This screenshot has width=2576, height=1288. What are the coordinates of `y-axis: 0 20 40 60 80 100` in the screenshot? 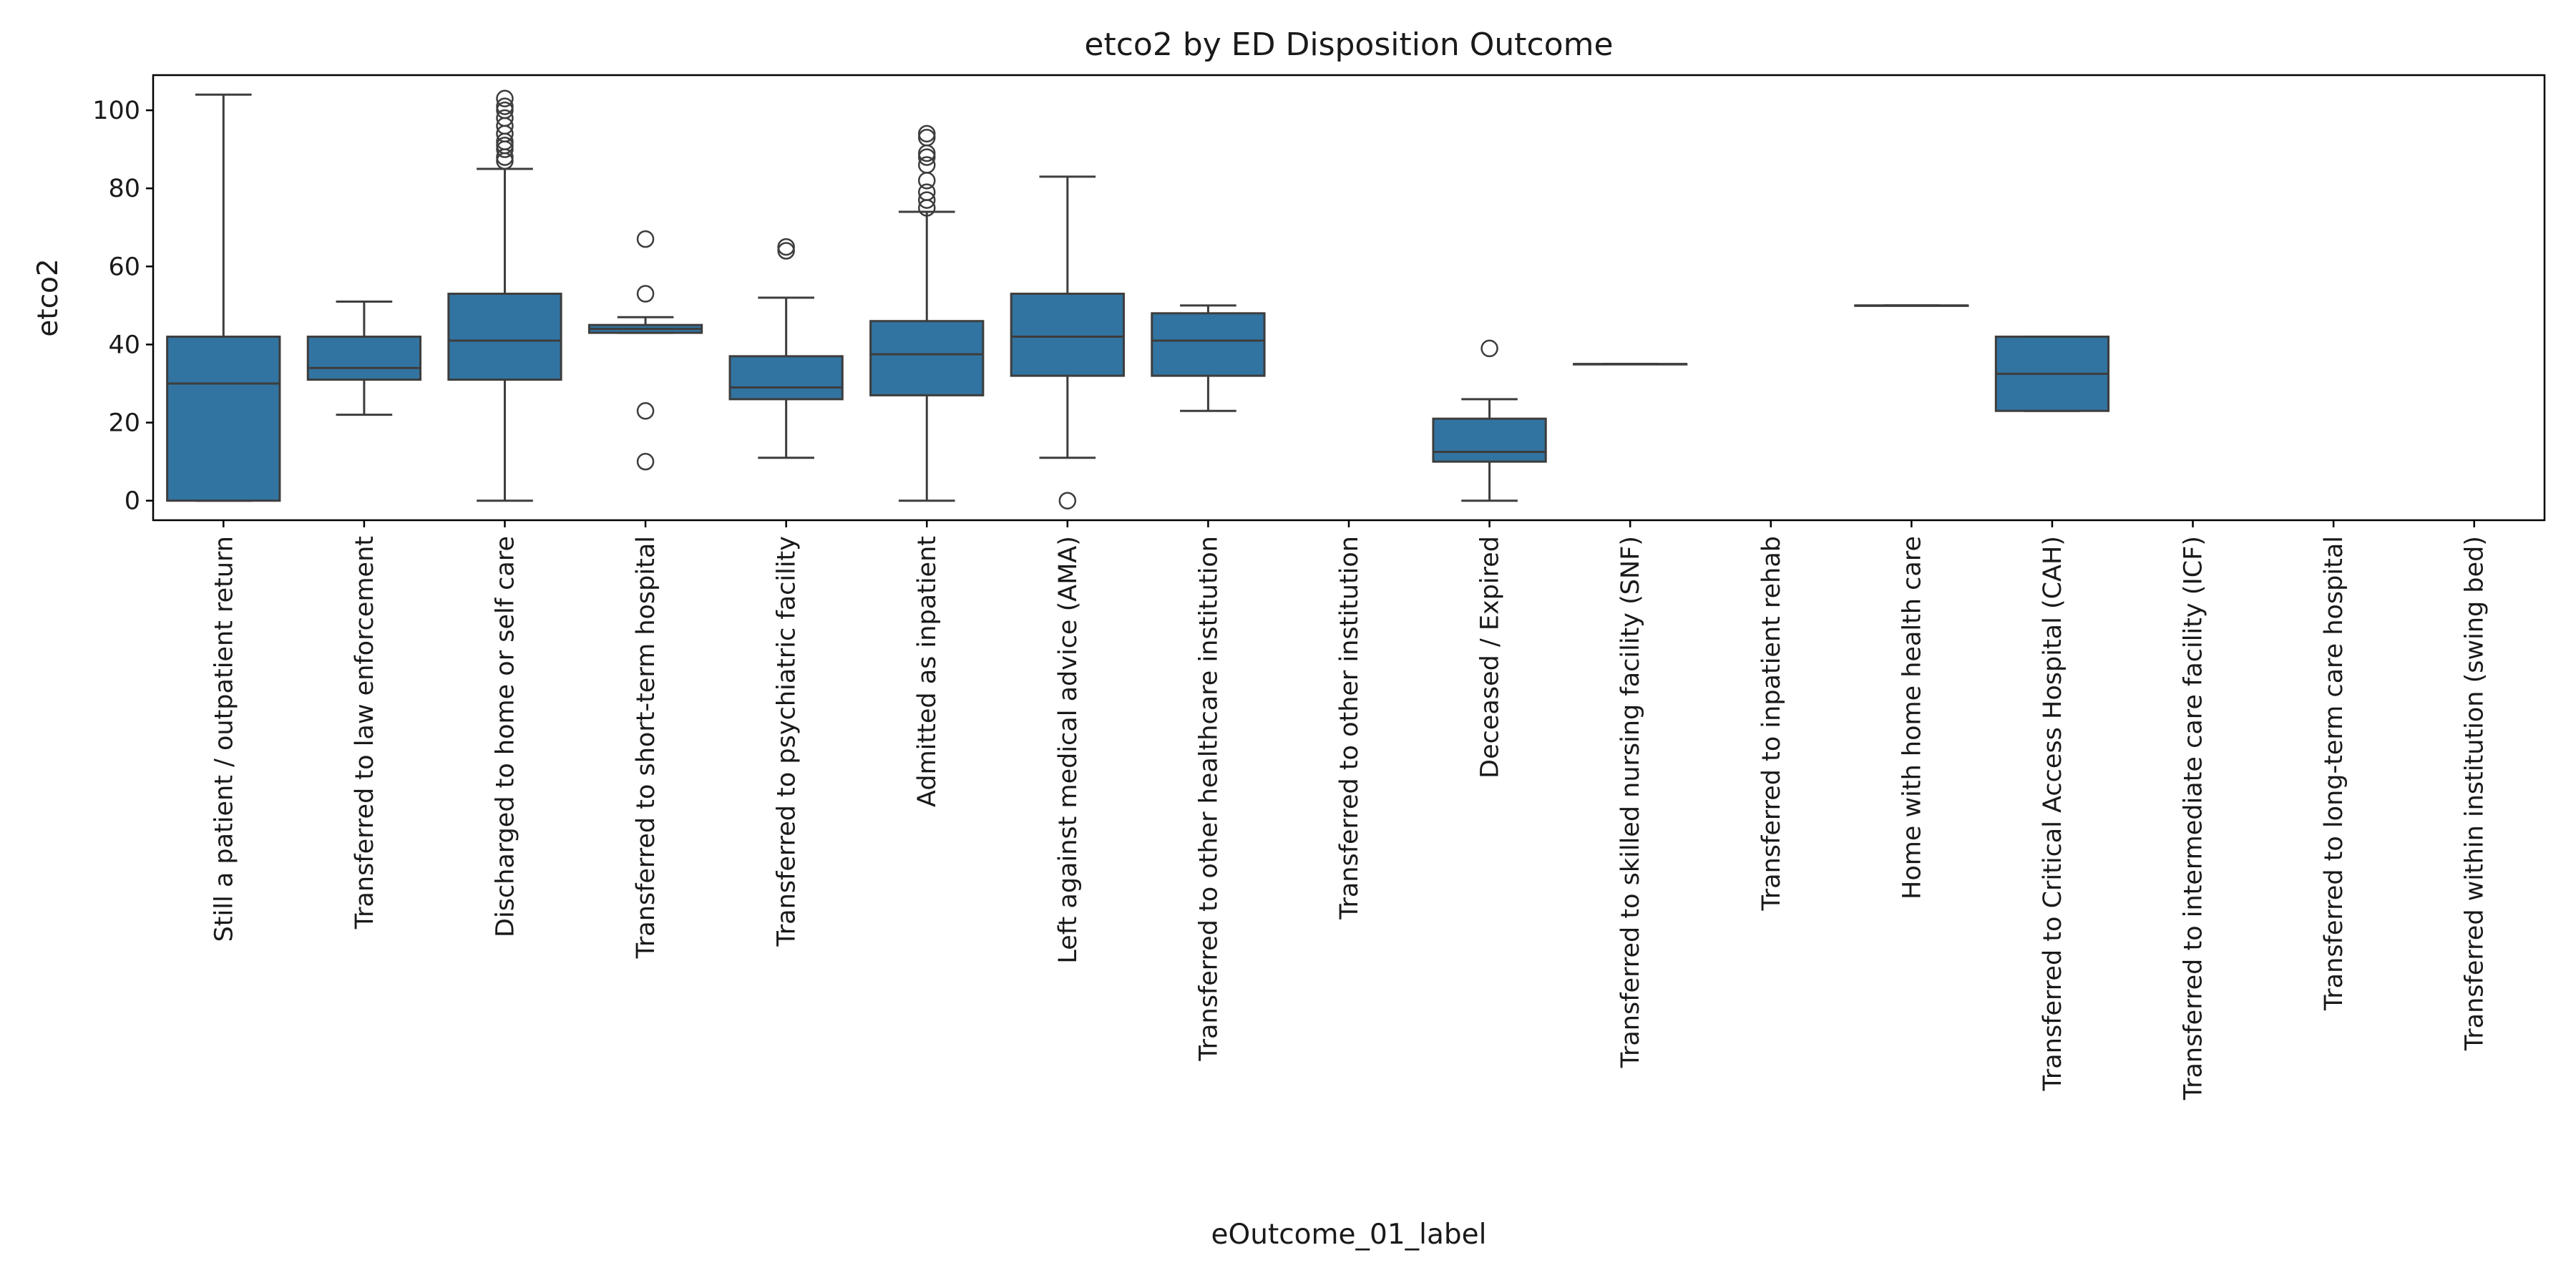 It's located at (122, 306).